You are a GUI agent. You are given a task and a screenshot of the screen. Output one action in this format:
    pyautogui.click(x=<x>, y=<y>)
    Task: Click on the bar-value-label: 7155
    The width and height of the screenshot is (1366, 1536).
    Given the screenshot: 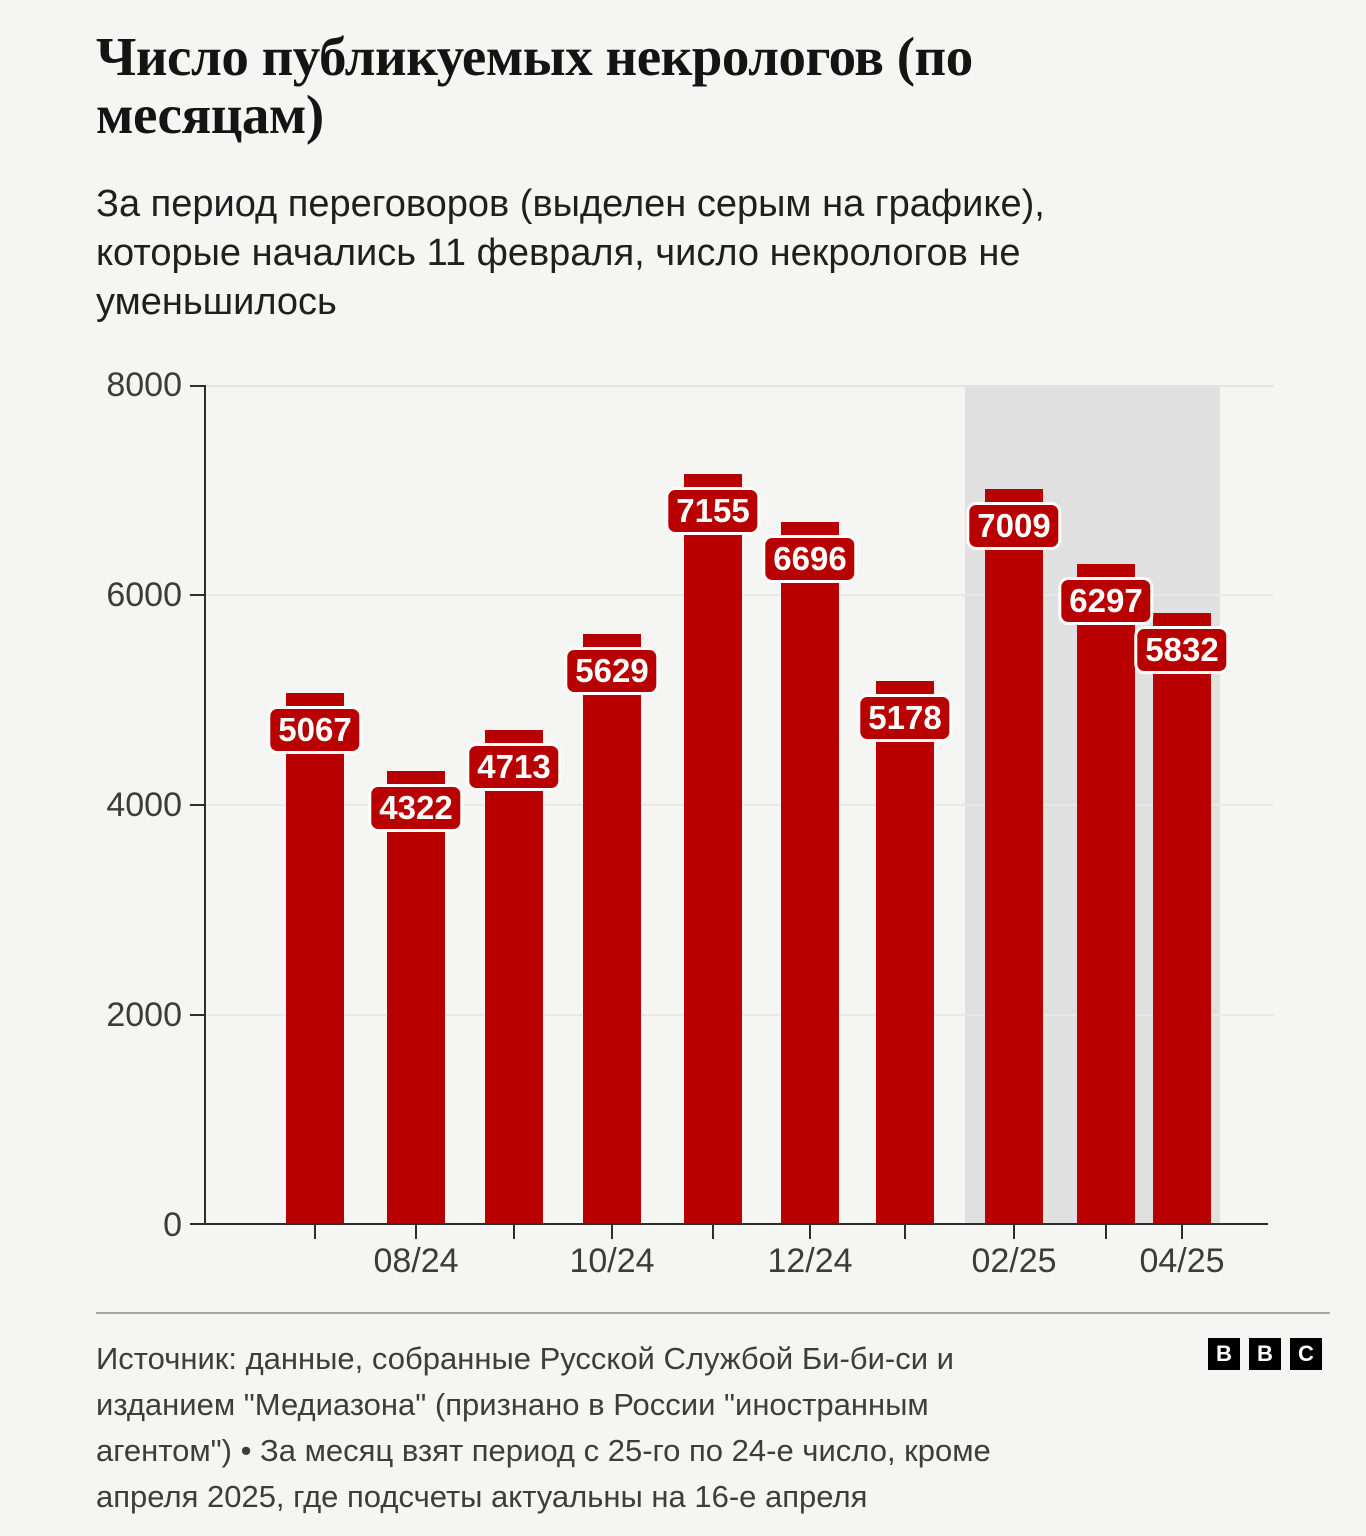 What is the action you would take?
    pyautogui.click(x=713, y=510)
    